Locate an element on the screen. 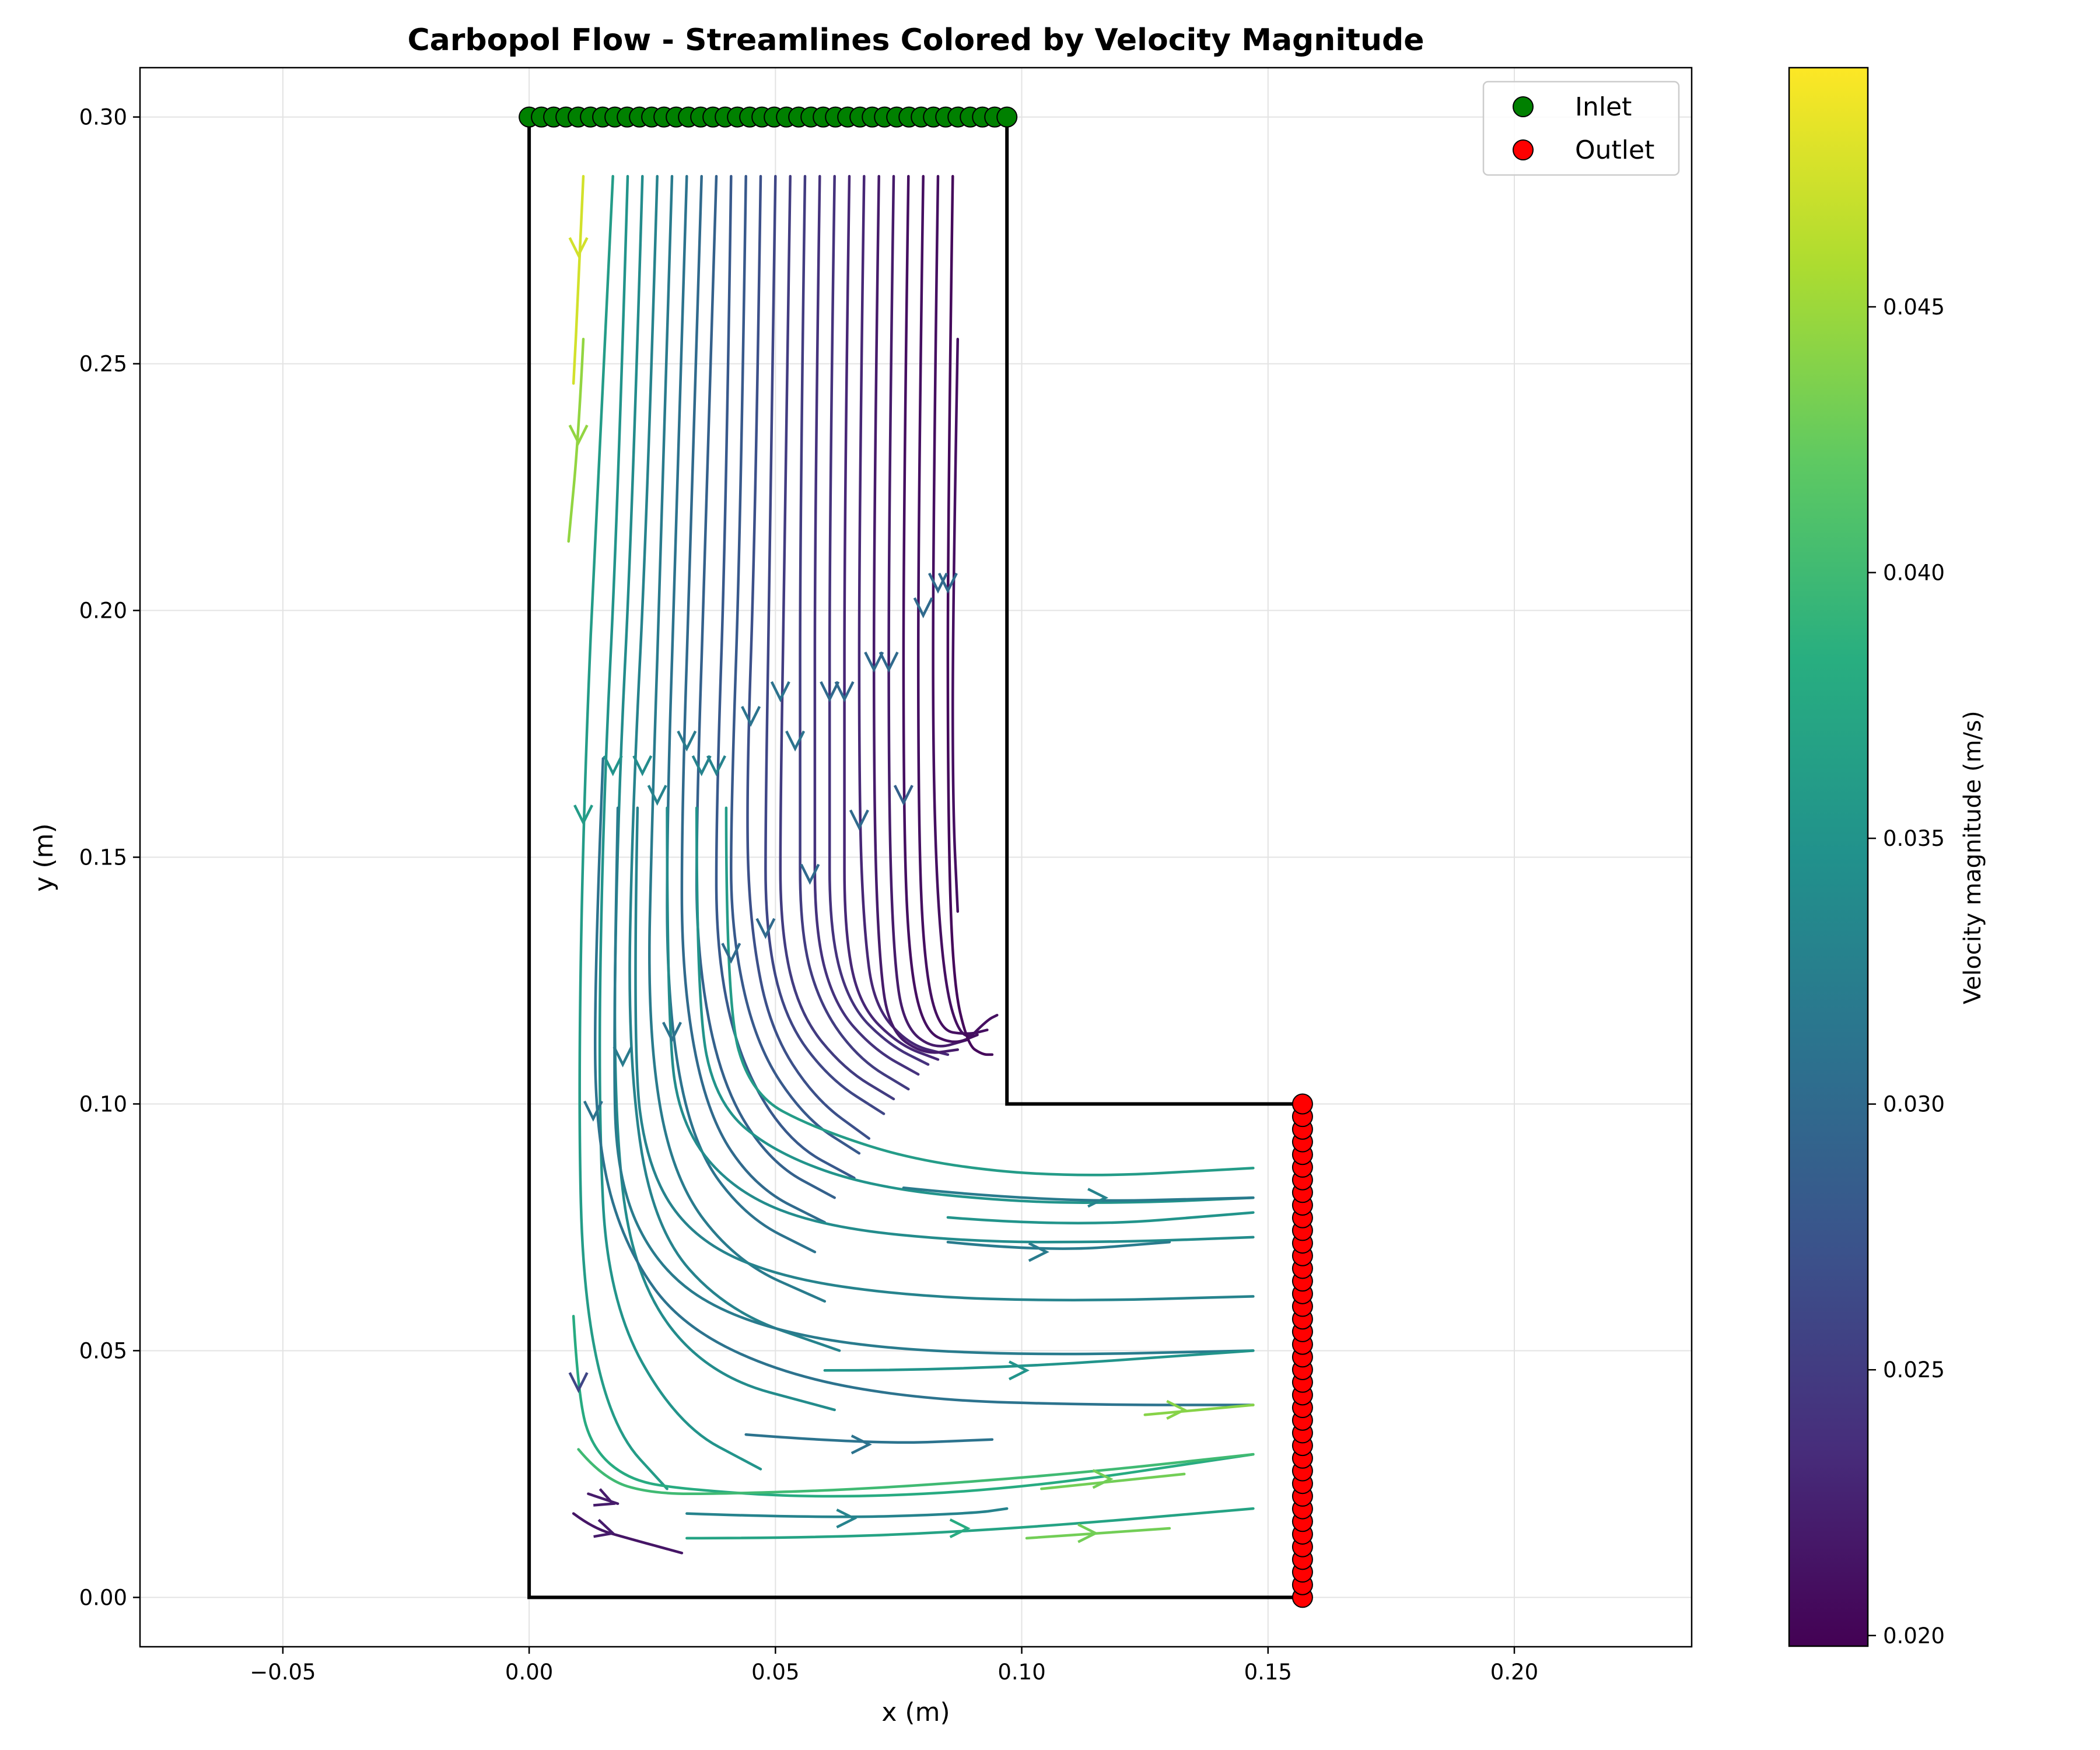 The image size is (2100, 1750). y-tick-label: 0.00 is located at coordinates (103, 1597).